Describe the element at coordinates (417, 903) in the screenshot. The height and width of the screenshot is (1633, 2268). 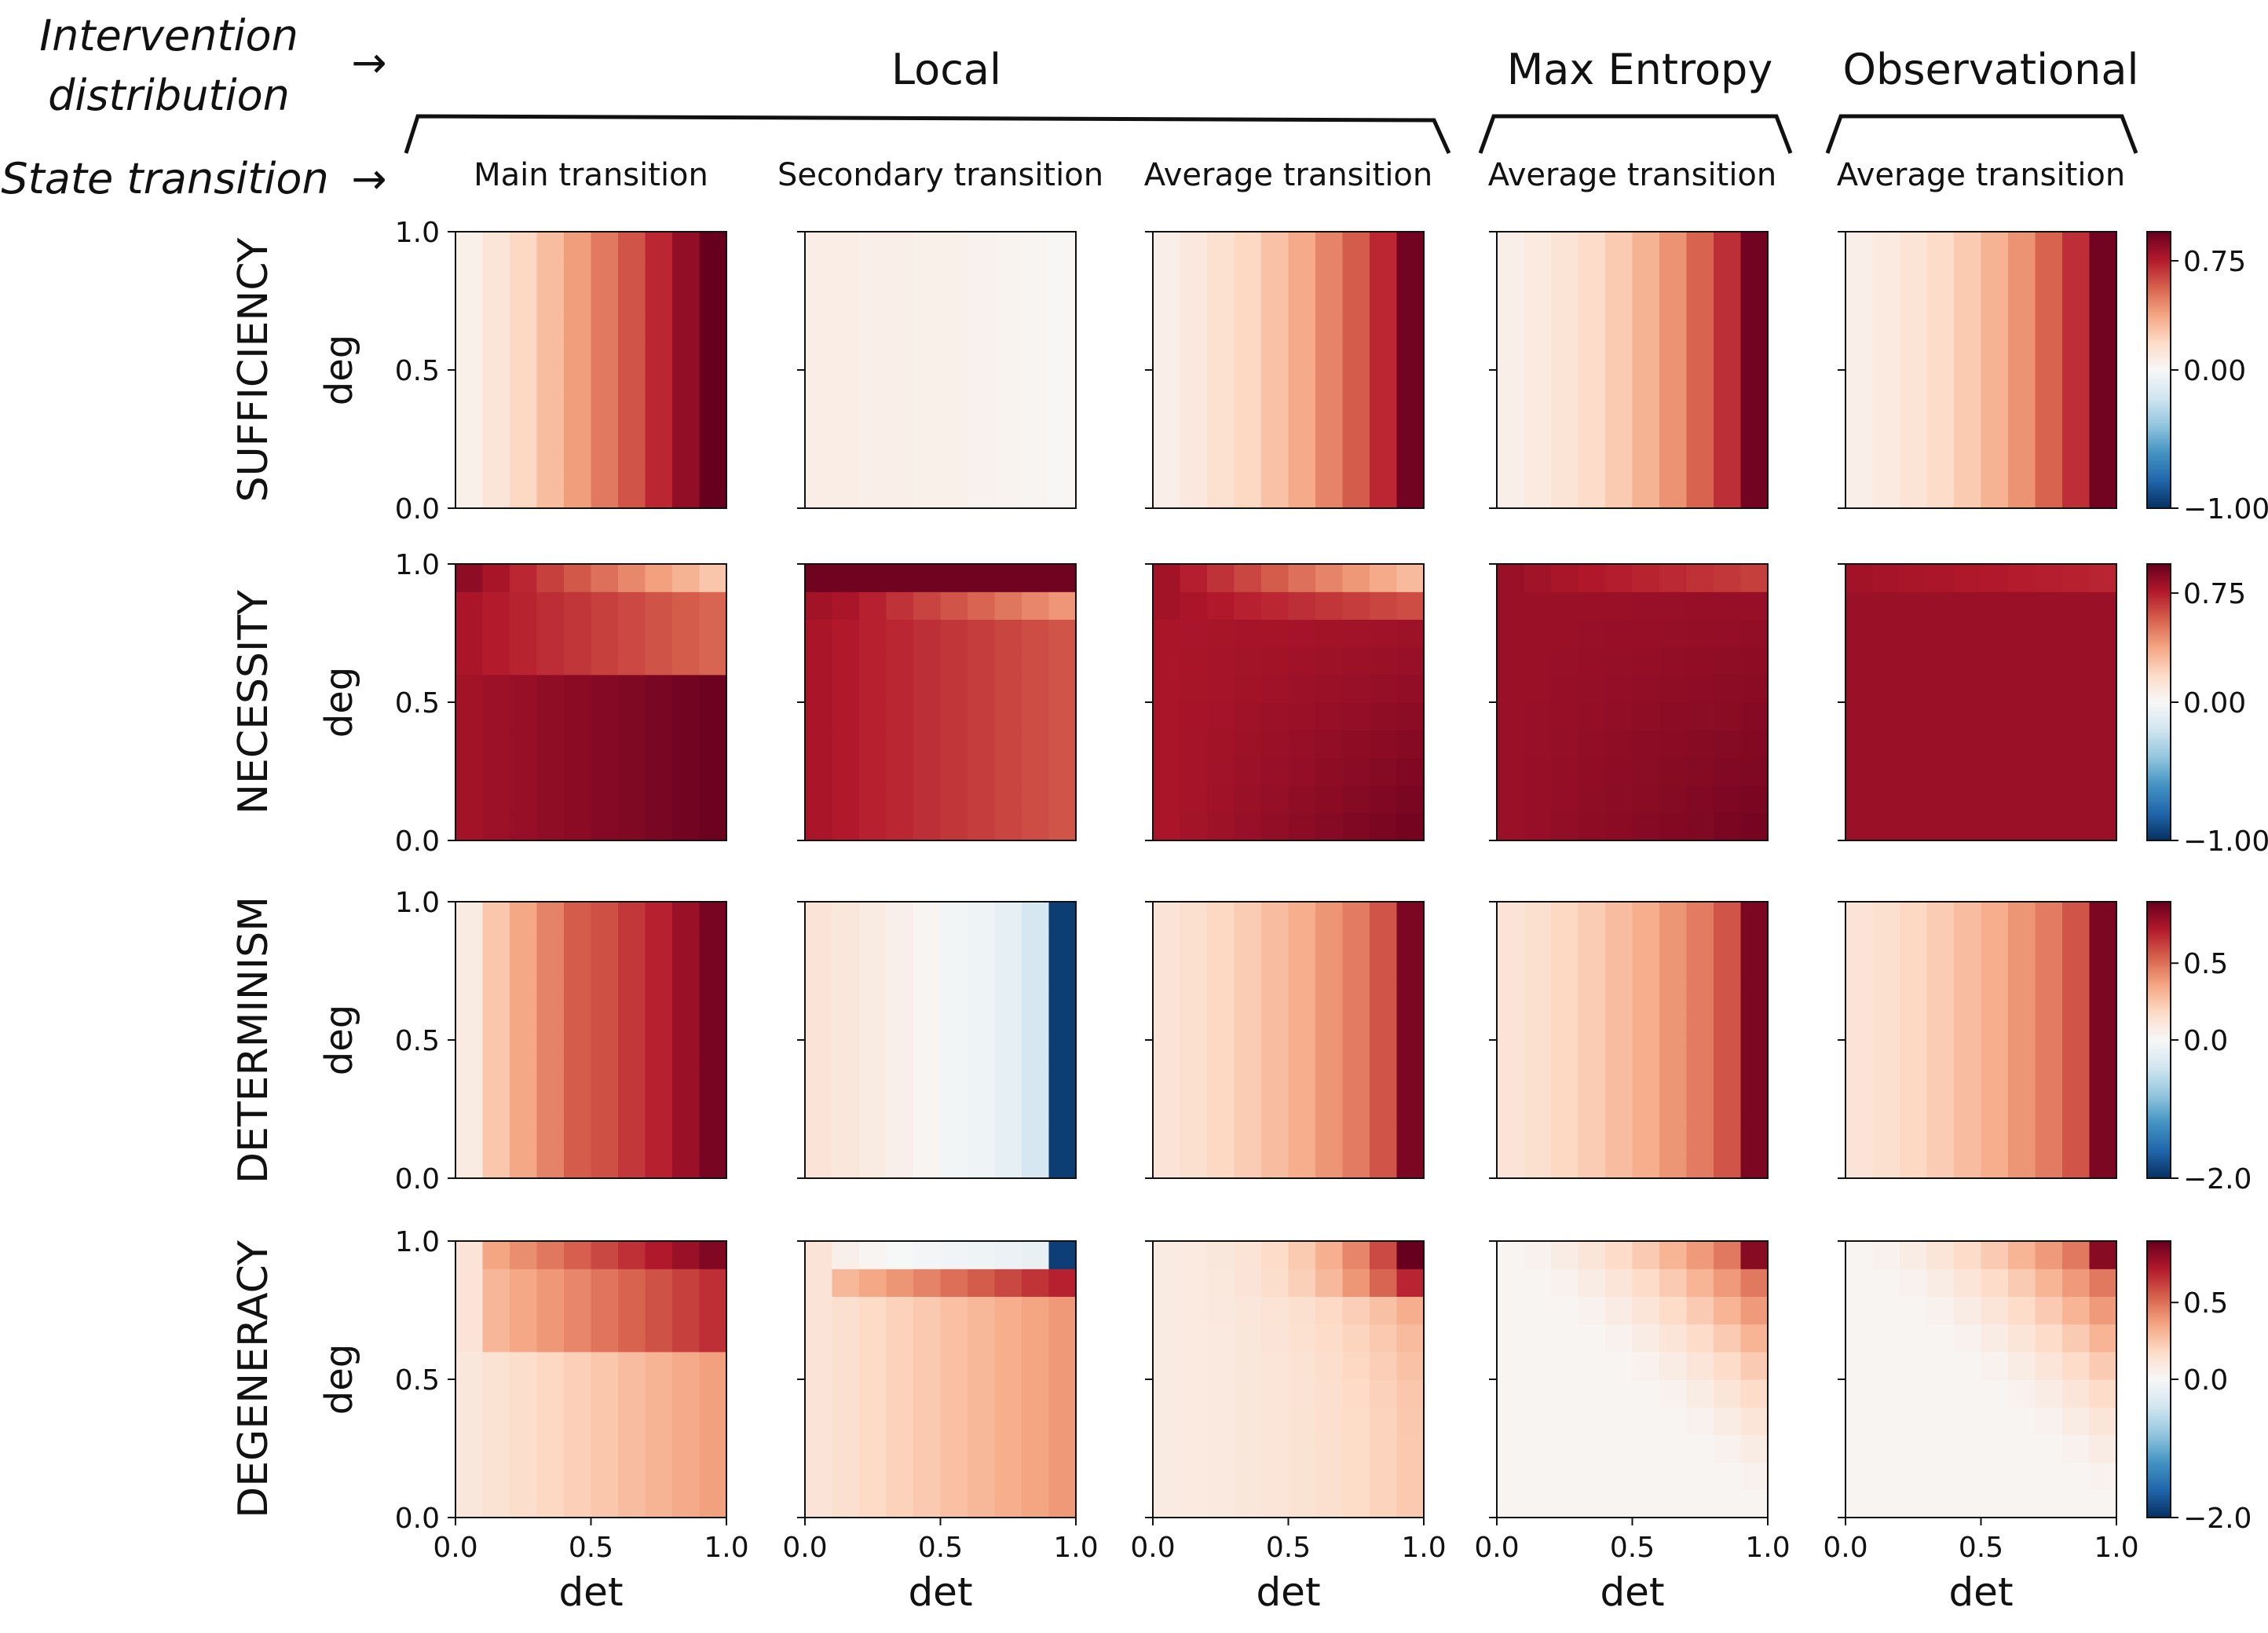
I see `y-tick-label: 1.0` at that location.